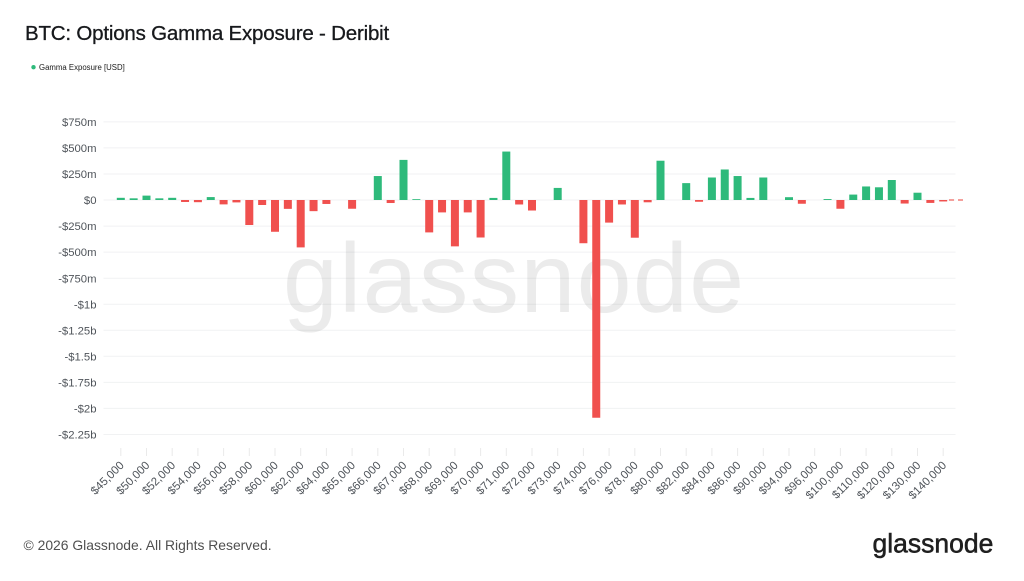 Image resolution: width=1024 pixels, height=581 pixels. What do you see at coordinates (207, 33) in the screenshot?
I see `svg-text:BTC: Options Gamma Exposure -: BTC: Options Gamma Exposure - Deribit` at bounding box center [207, 33].